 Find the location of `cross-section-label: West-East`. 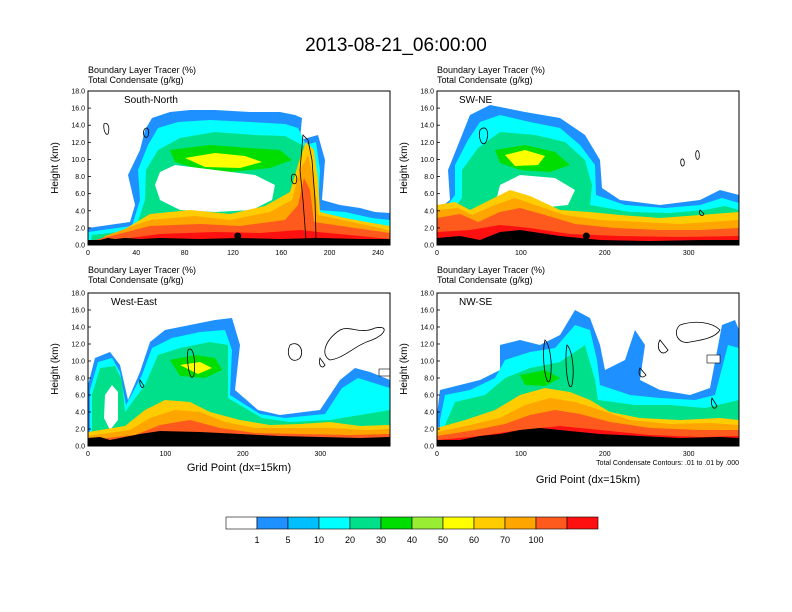

cross-section-label: West-East is located at coordinates (134, 302).